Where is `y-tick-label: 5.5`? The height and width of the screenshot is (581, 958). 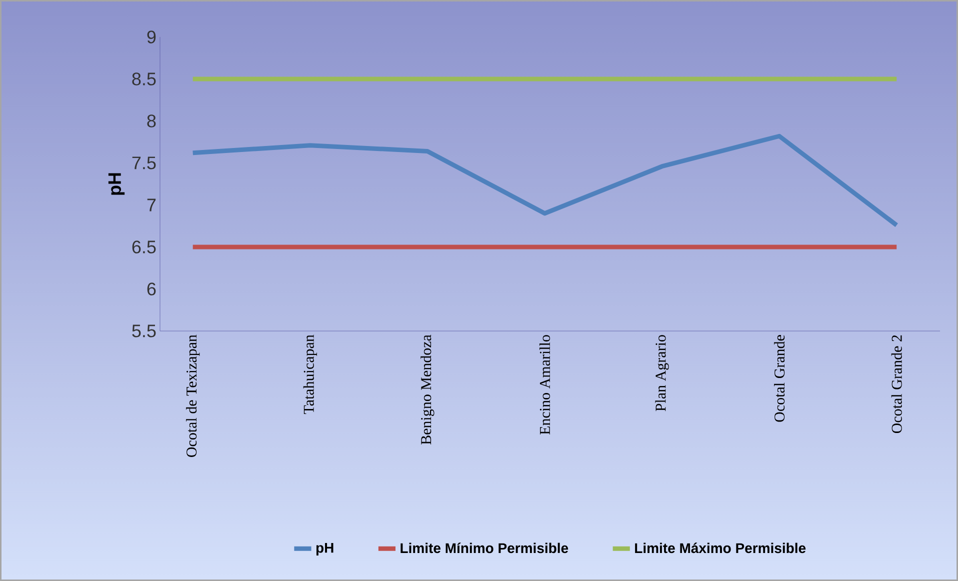 y-tick-label: 5.5 is located at coordinates (144, 331).